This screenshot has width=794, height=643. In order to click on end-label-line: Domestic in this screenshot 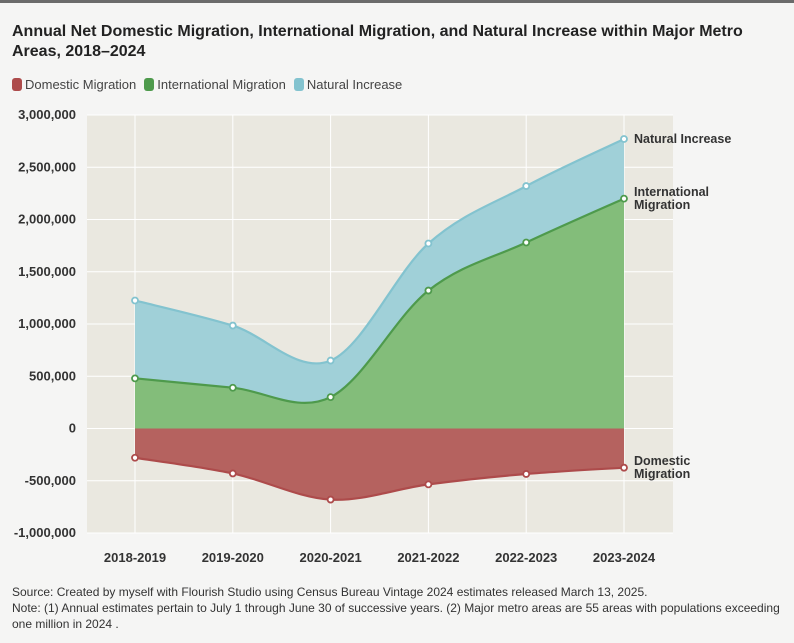, I will do `click(662, 461)`.